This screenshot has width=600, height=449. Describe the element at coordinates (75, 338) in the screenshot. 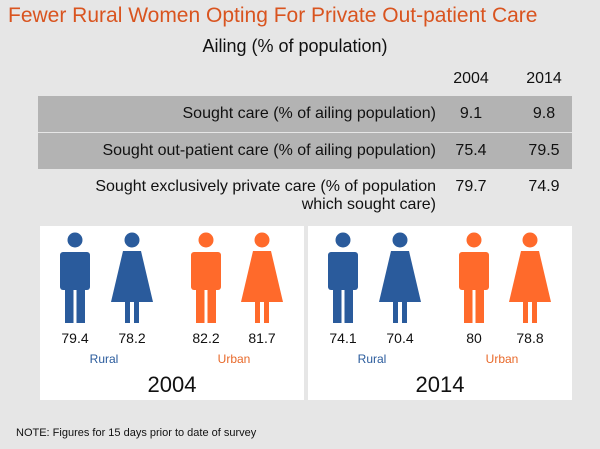

I see `value-rural-male: 79.4` at that location.